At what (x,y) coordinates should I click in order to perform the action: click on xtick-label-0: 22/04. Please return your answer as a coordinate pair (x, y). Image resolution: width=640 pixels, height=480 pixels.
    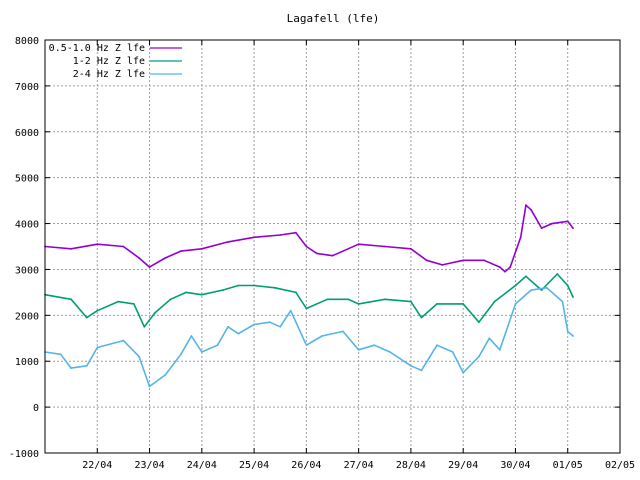
    Looking at the image, I should click on (97, 465).